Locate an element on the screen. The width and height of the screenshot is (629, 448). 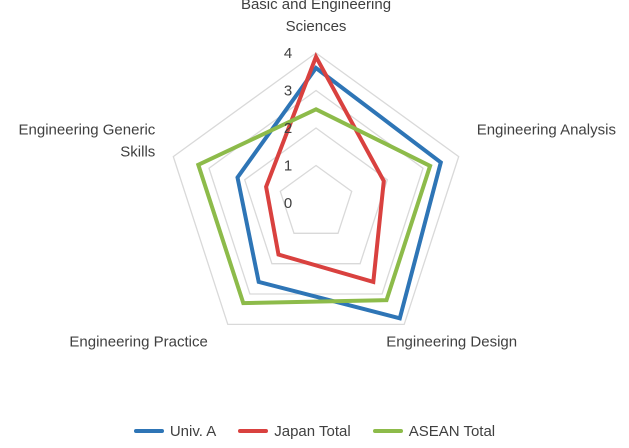
legend-label: Univ. A is located at coordinates (193, 431).